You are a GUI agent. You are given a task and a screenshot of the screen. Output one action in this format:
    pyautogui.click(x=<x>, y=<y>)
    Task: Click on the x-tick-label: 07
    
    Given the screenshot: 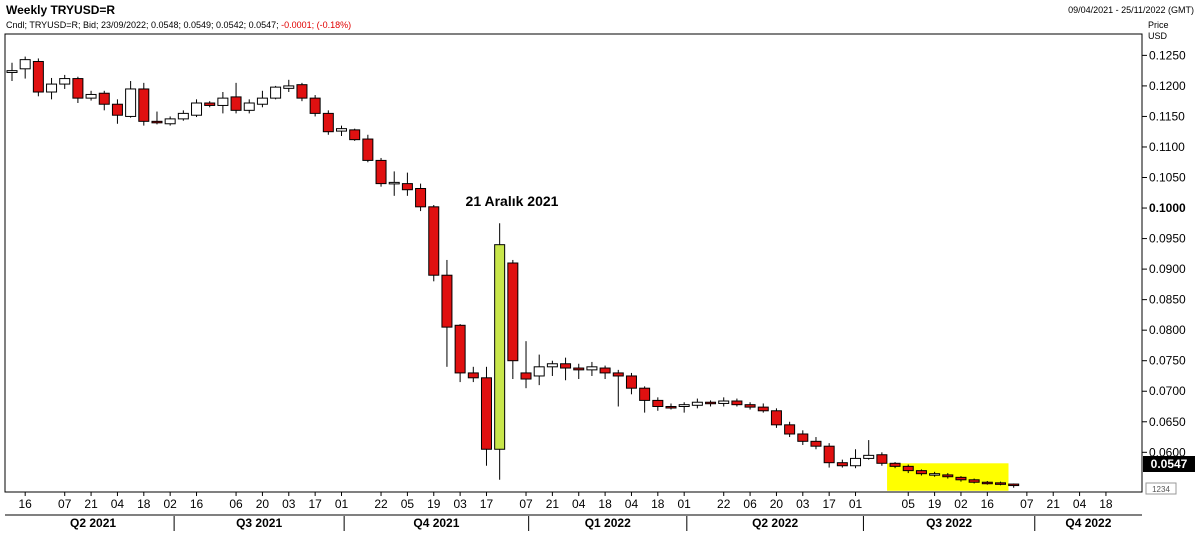 What is the action you would take?
    pyautogui.click(x=65, y=504)
    